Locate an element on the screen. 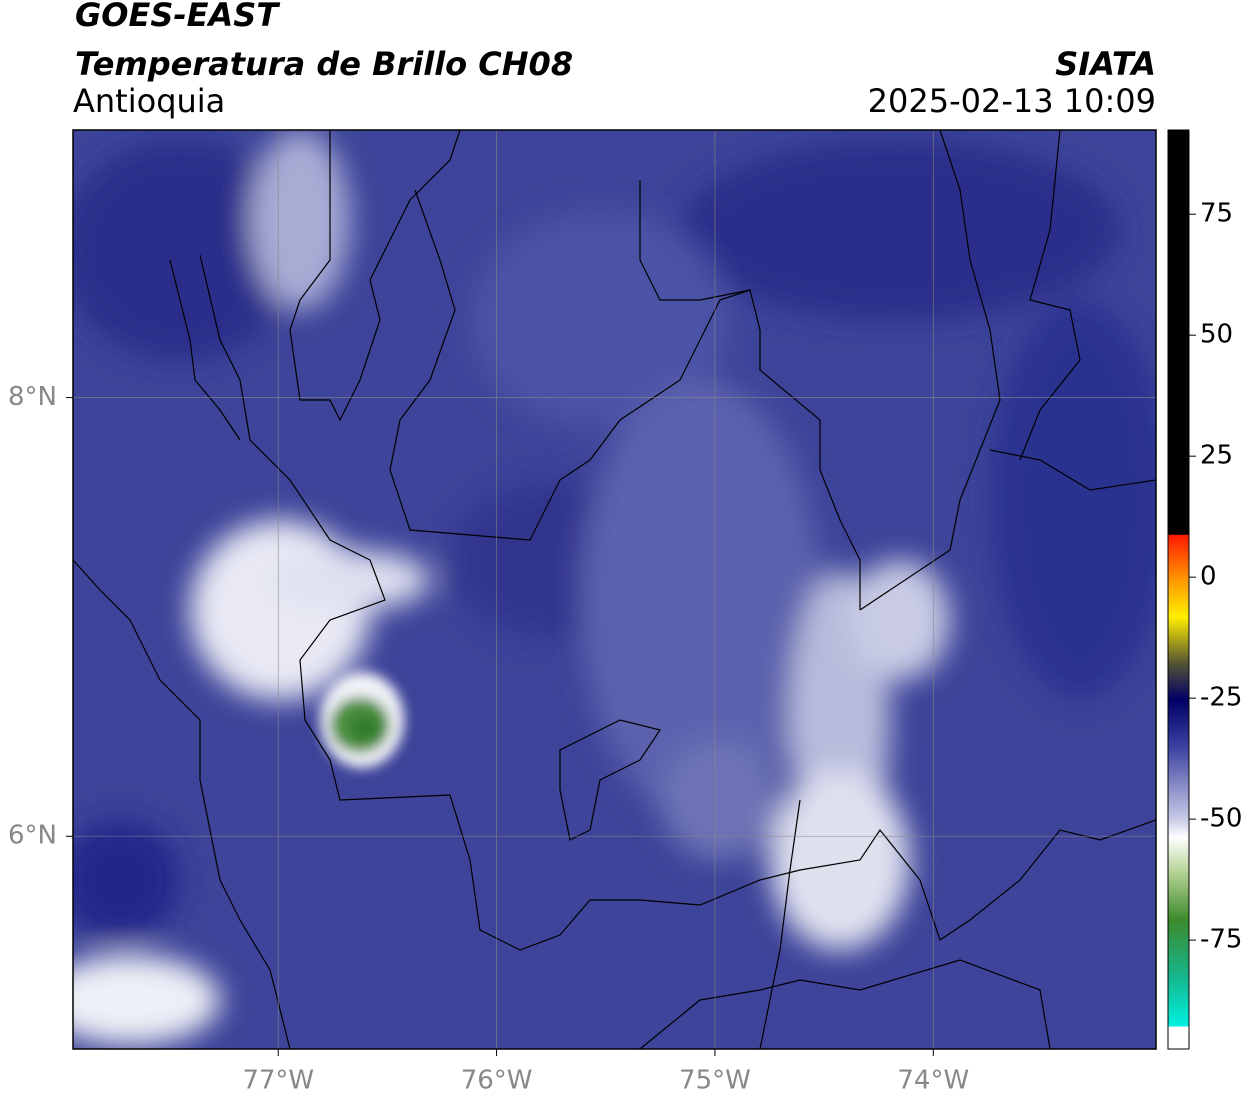  subtitle: Temperatura de Brillo CH08 is located at coordinates (324, 64).